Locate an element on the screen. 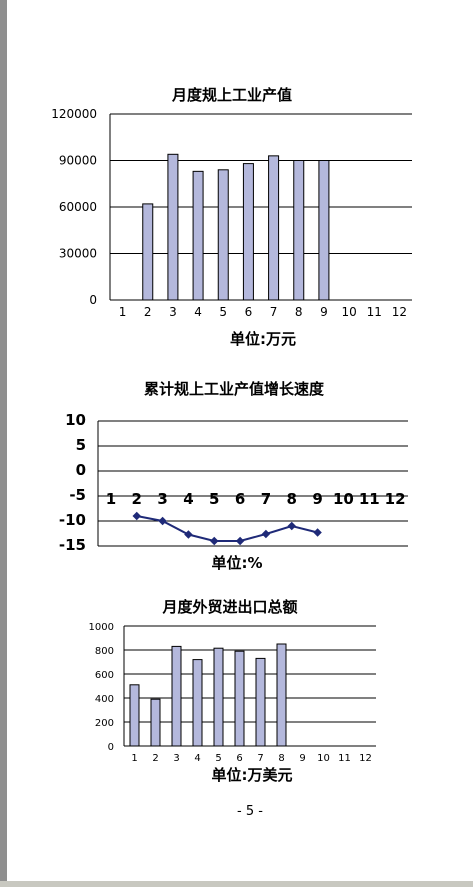  page-bottom-border is located at coordinates (236, 884).